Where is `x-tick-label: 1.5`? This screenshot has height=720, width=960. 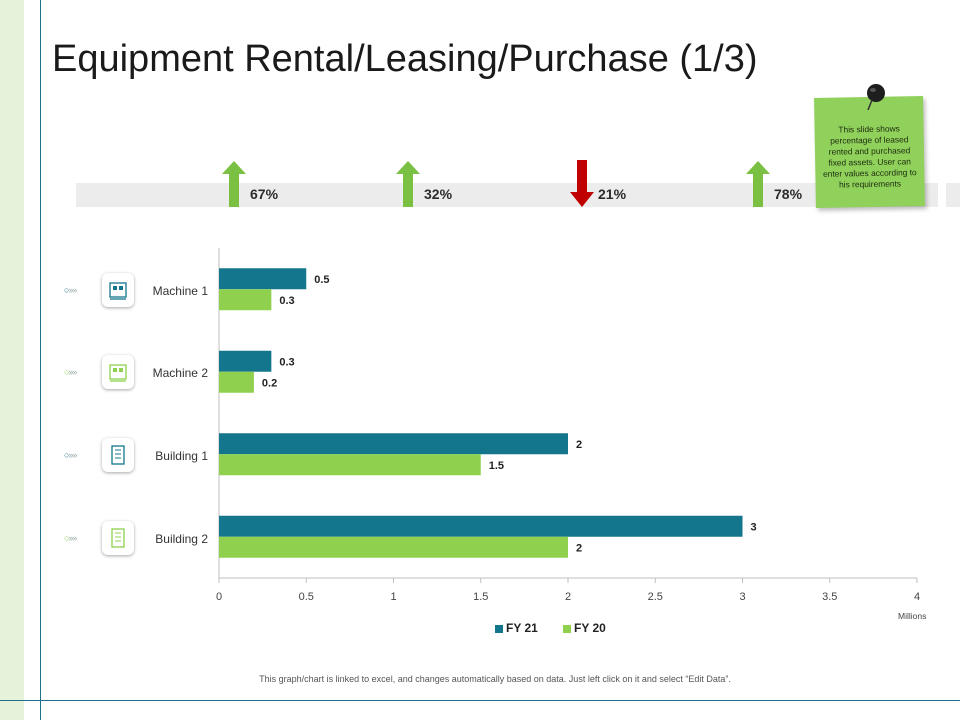 x-tick-label: 1.5 is located at coordinates (480, 597).